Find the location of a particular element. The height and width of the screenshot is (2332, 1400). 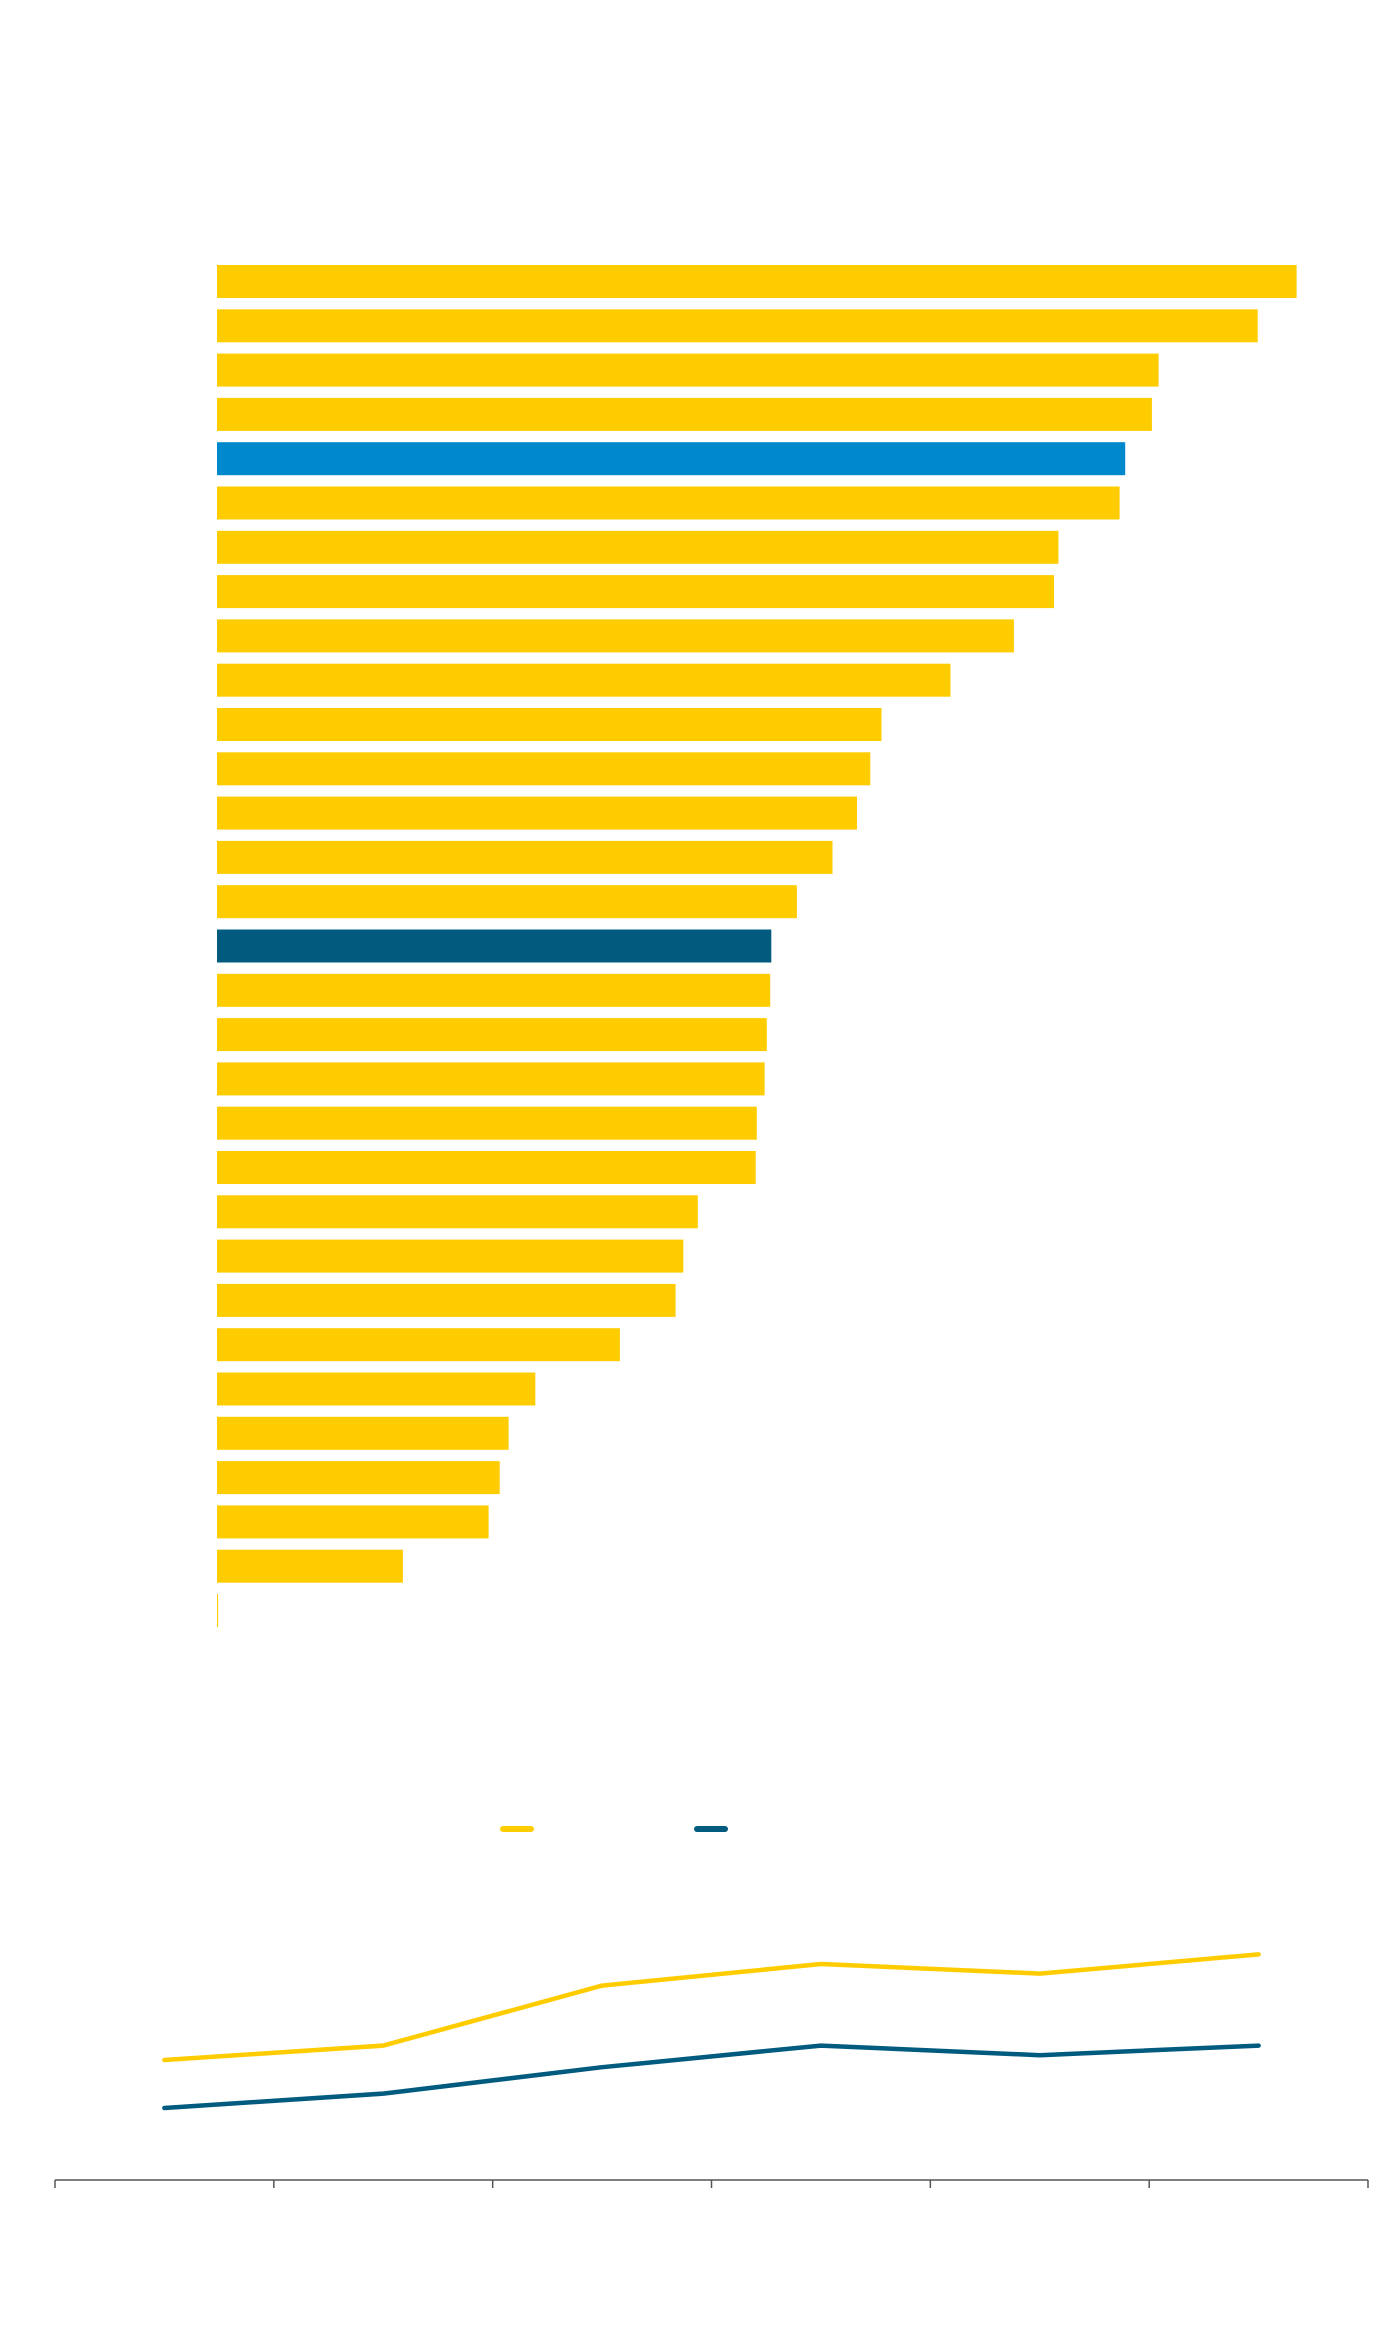

line-chart is located at coordinates (711, 2070).